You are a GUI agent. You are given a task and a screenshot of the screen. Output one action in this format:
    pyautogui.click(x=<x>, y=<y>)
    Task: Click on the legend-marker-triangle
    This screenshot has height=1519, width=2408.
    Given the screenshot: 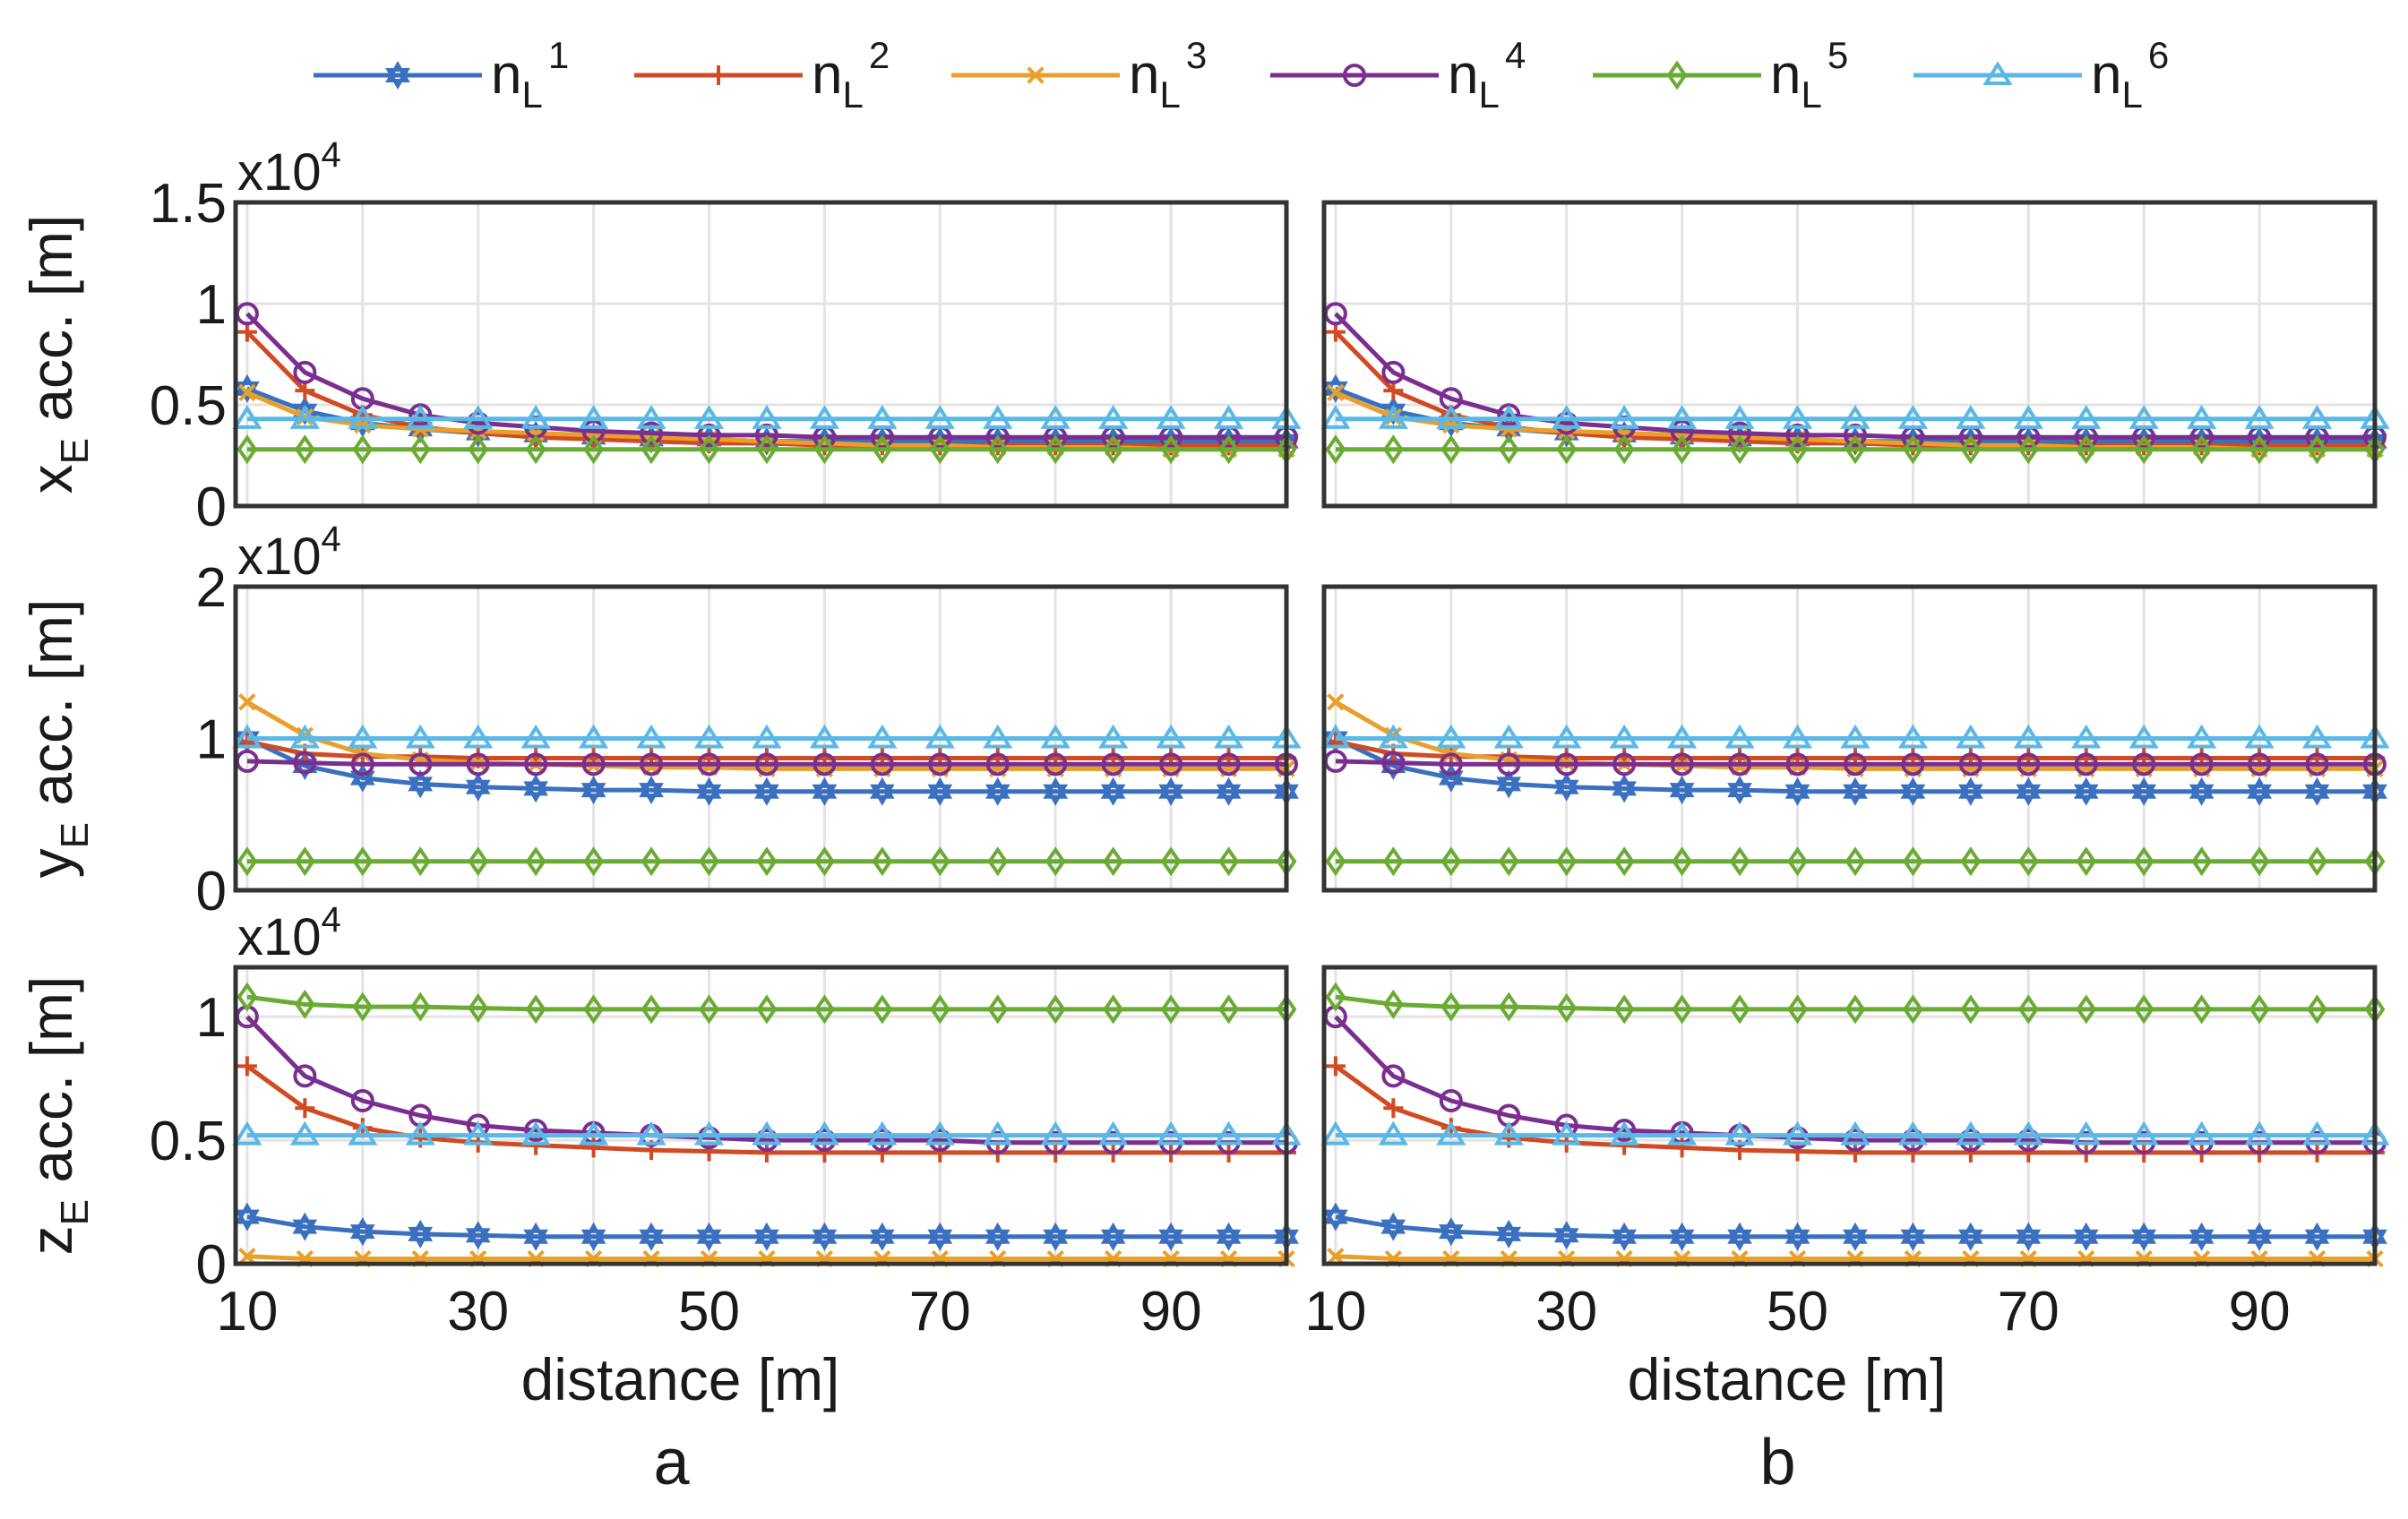 What is the action you would take?
    pyautogui.click(x=1998, y=73)
    